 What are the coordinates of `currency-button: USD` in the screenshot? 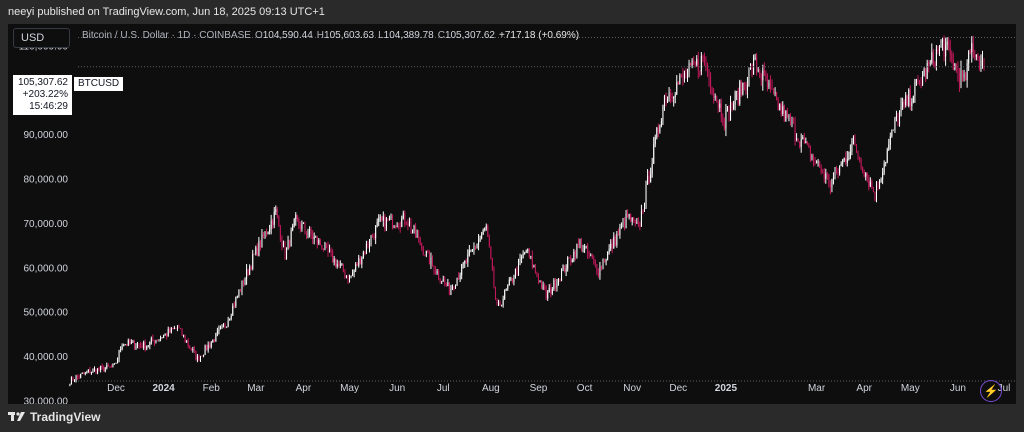 It's located at (41, 38).